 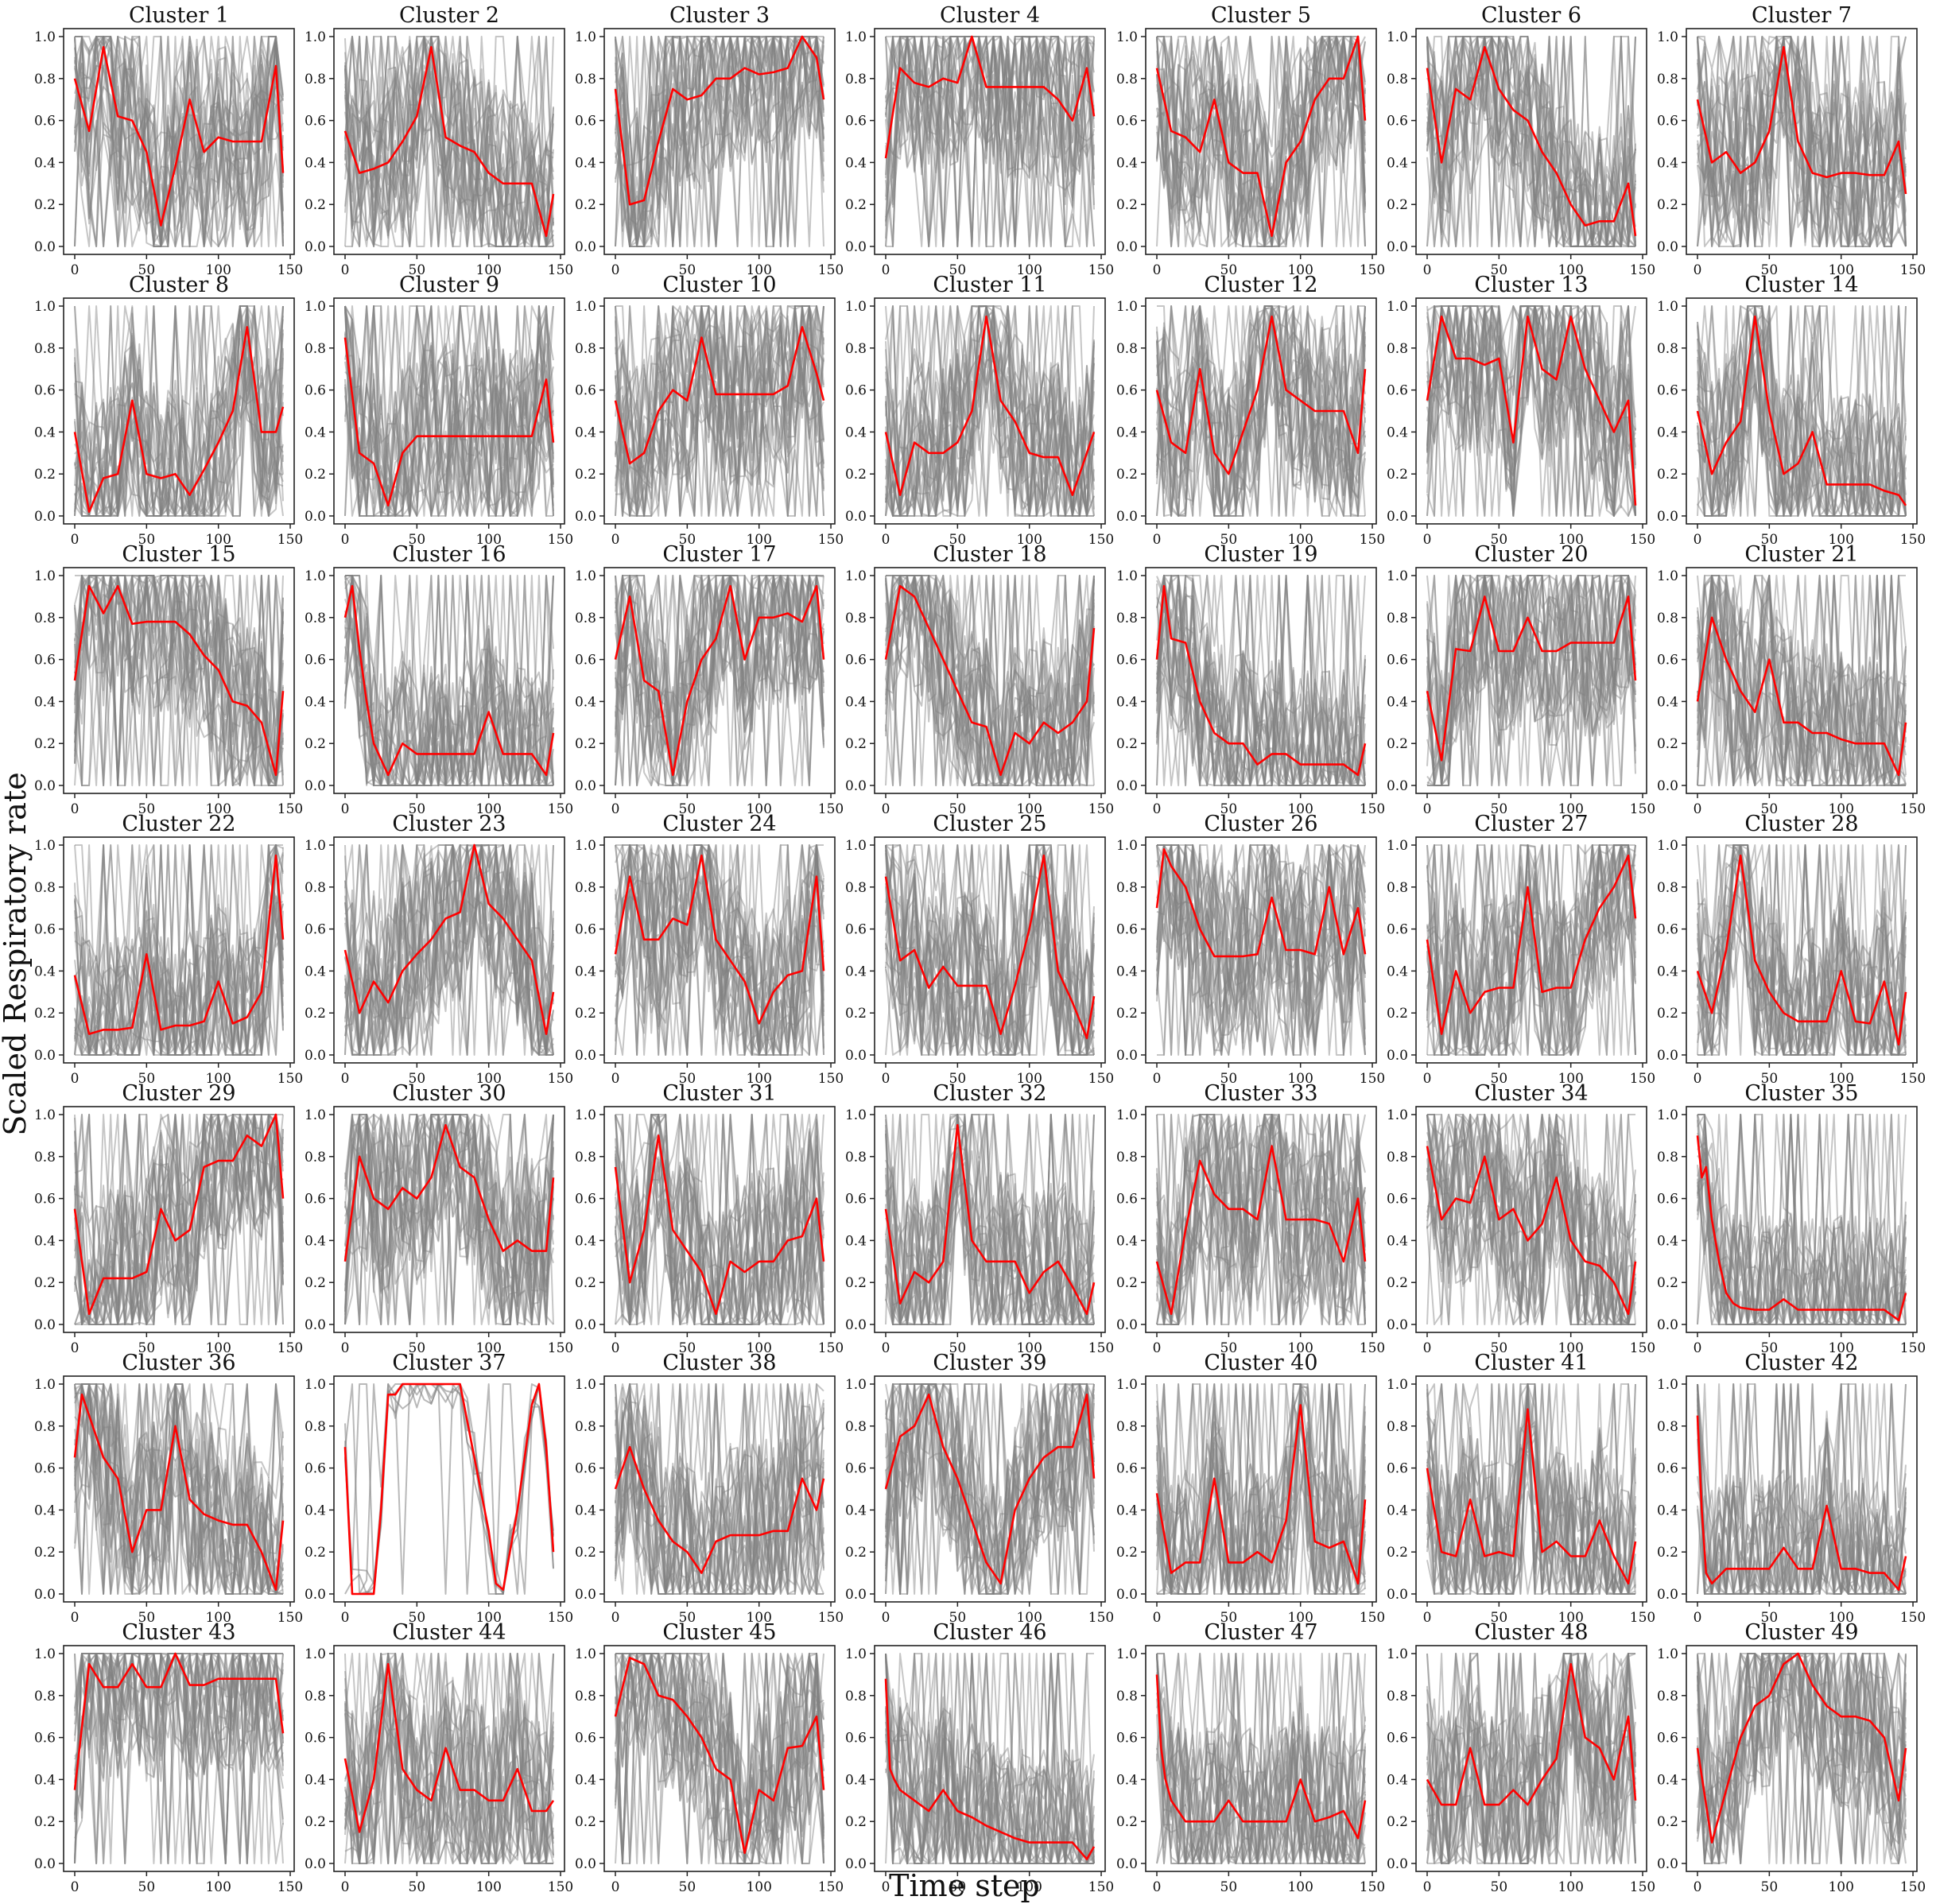 What do you see at coordinates (179, 1093) in the screenshot?
I see `panel-title: Cluster 29` at bounding box center [179, 1093].